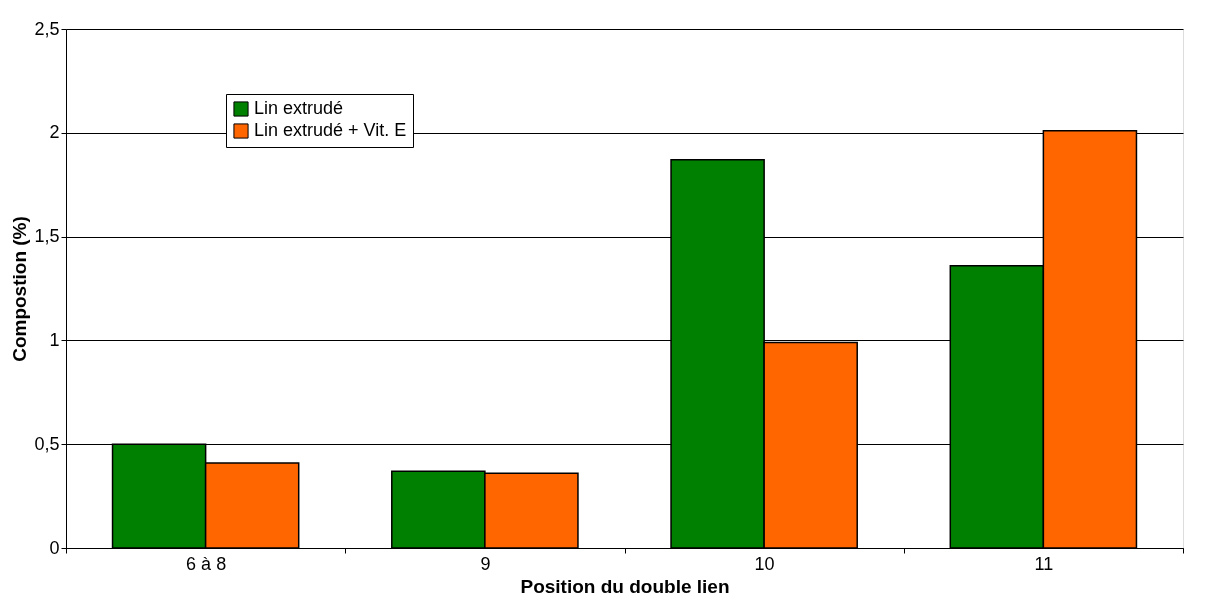  Describe the element at coordinates (54, 339) in the screenshot. I see `y-tick-label: 1` at that location.